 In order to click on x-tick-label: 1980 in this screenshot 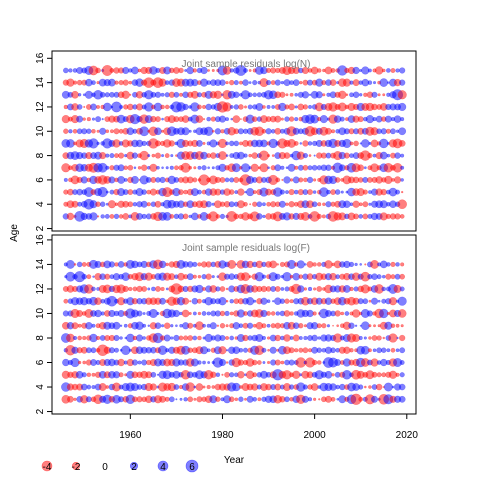, I will do `click(222, 435)`.